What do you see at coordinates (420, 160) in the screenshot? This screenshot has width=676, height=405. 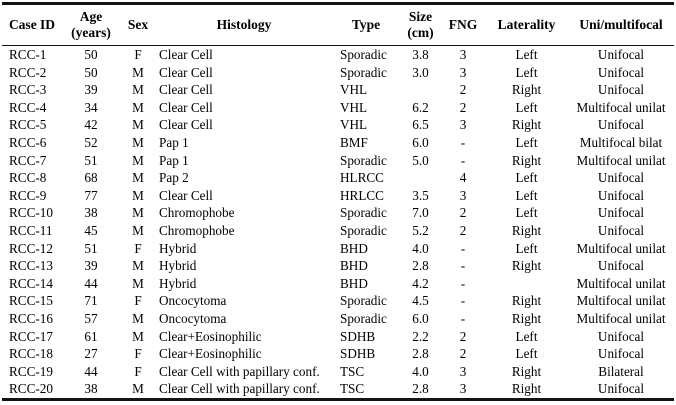 I see `table-cell: 5.0` at bounding box center [420, 160].